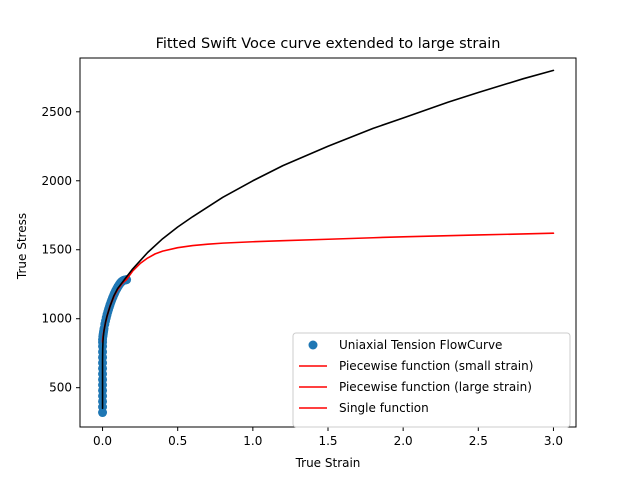 This screenshot has width=640, height=480. I want to click on legend-entry: Piecewise function (large strain), so click(415, 387).